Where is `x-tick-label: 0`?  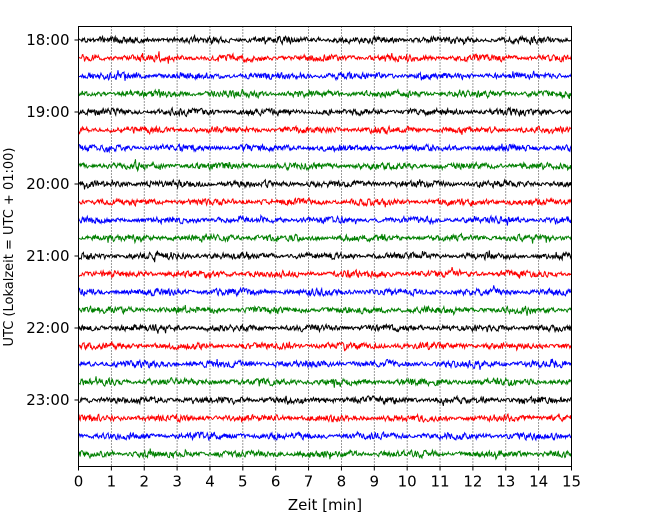
x-tick-label: 0 is located at coordinates (79, 482).